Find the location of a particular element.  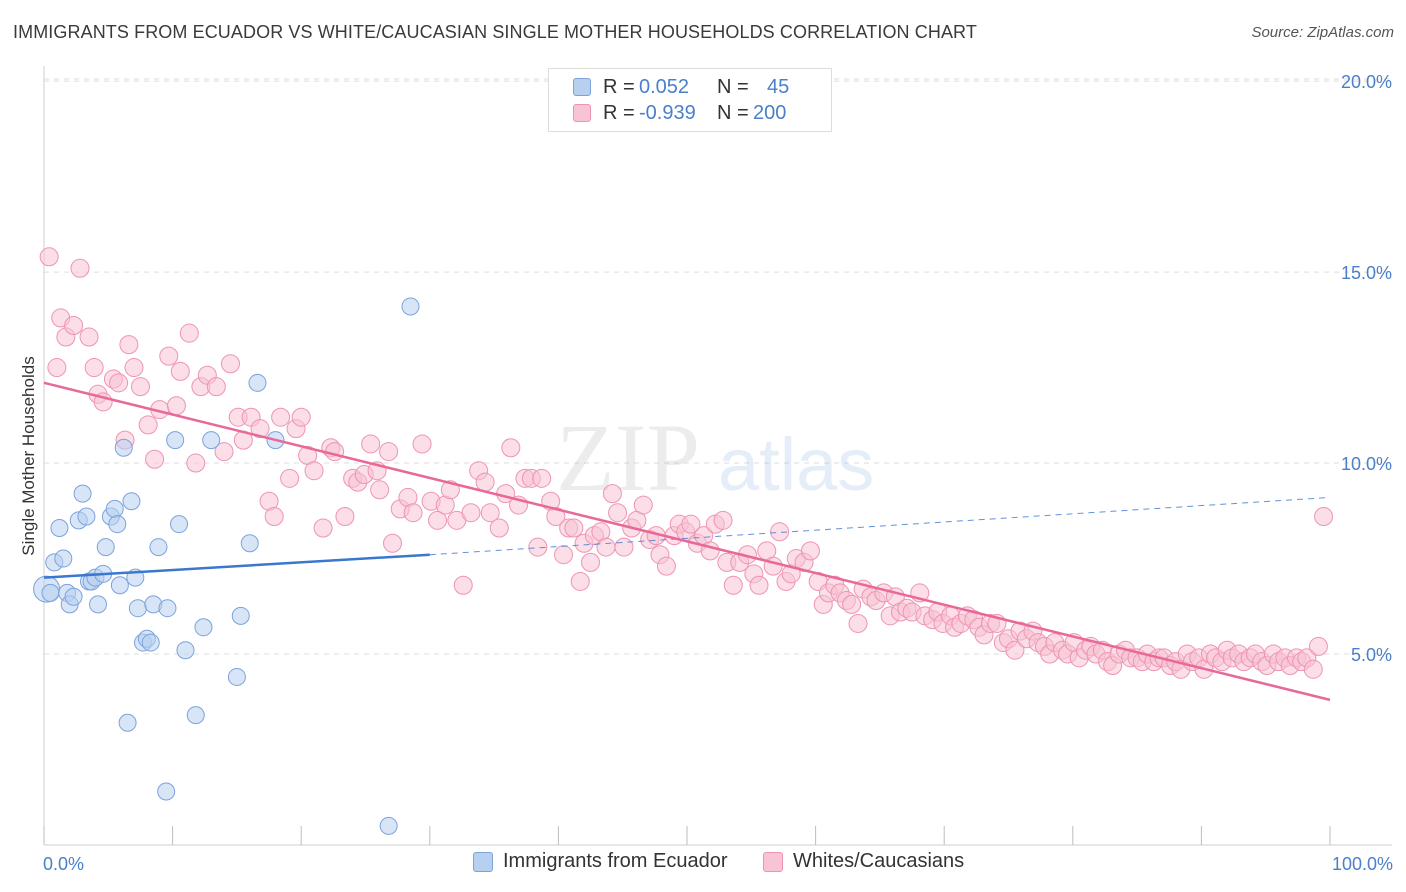

legend-n-value: 45 is located at coordinates (778, 86).